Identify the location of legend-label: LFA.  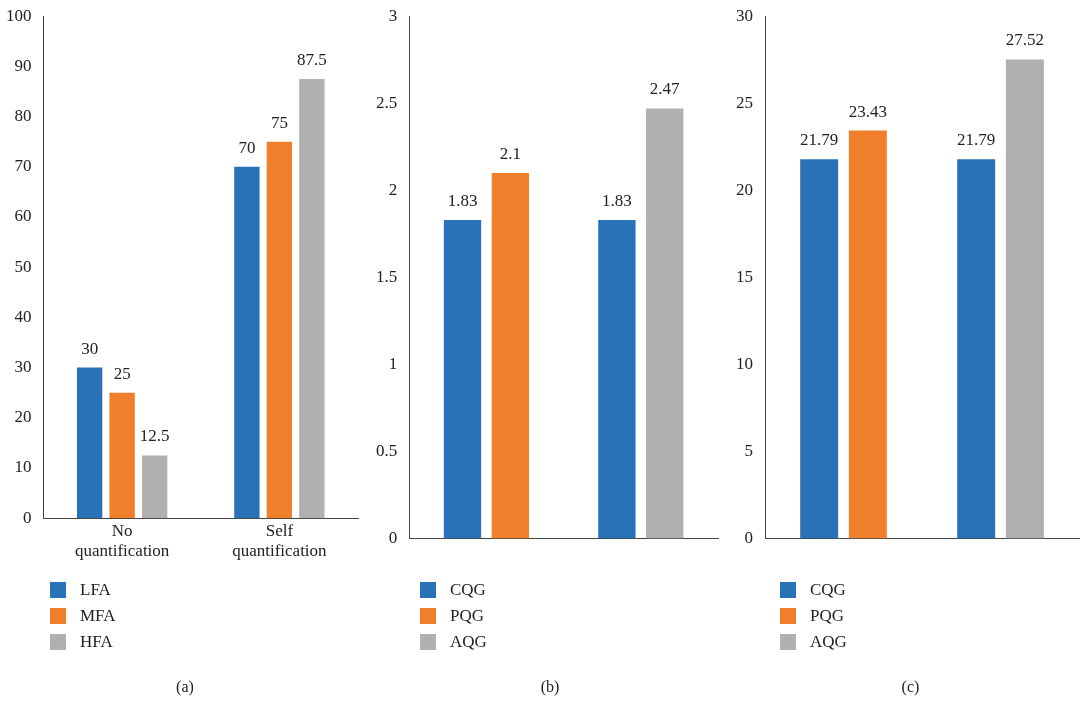
(95, 590).